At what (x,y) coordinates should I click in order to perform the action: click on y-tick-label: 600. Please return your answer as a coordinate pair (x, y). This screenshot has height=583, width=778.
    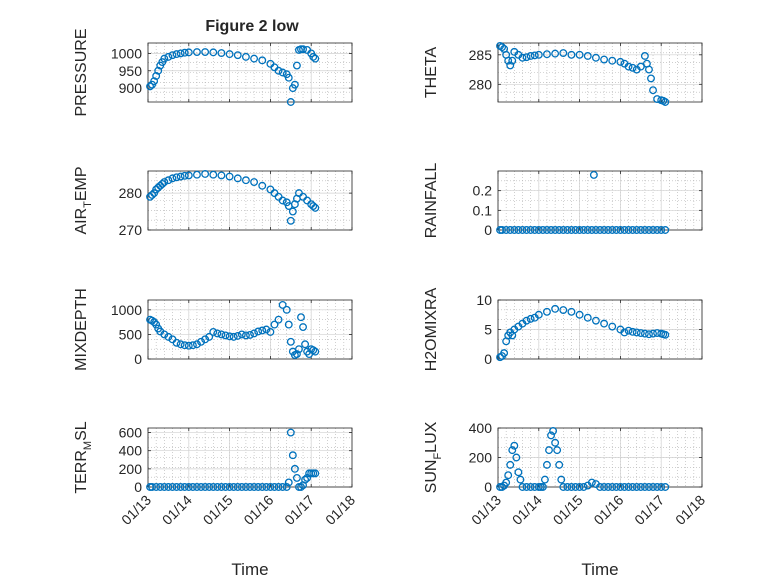
    Looking at the image, I should click on (131, 433).